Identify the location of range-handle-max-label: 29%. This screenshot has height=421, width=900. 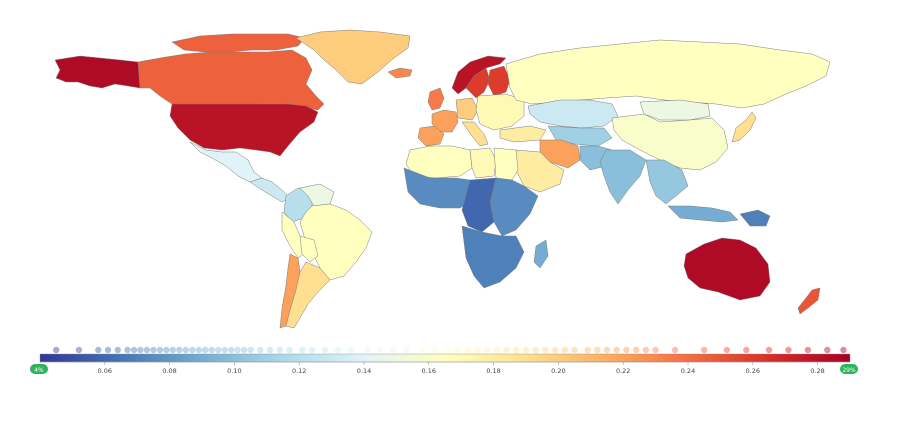
(849, 370).